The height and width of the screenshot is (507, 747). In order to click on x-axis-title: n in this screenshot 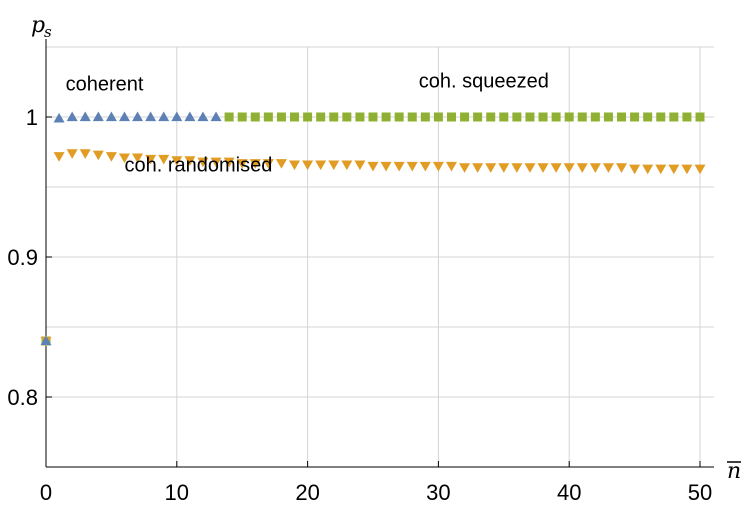, I will do `click(734, 471)`.